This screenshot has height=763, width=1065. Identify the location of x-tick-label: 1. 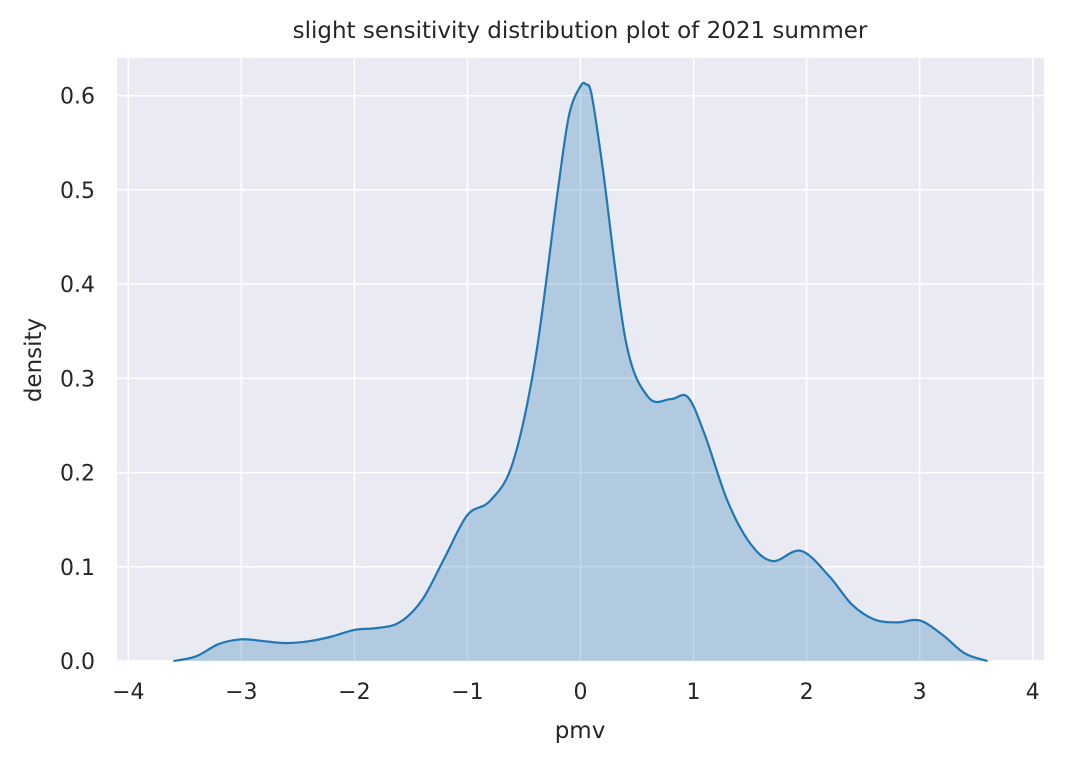
(694, 692).